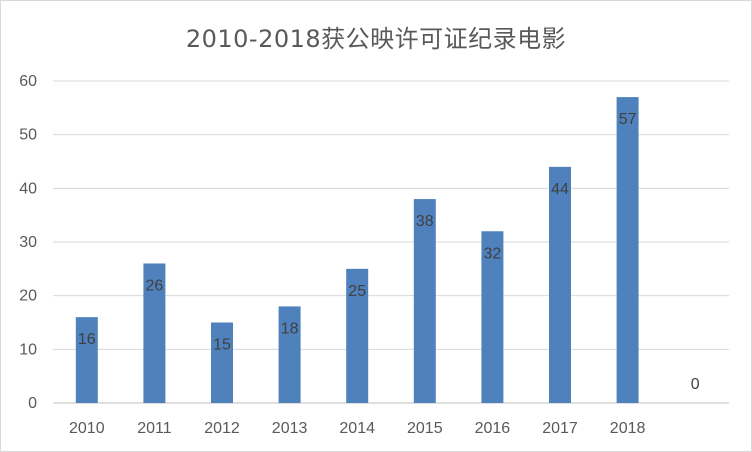 This screenshot has width=752, height=452. I want to click on x-tick-label: 2011, so click(154, 428).